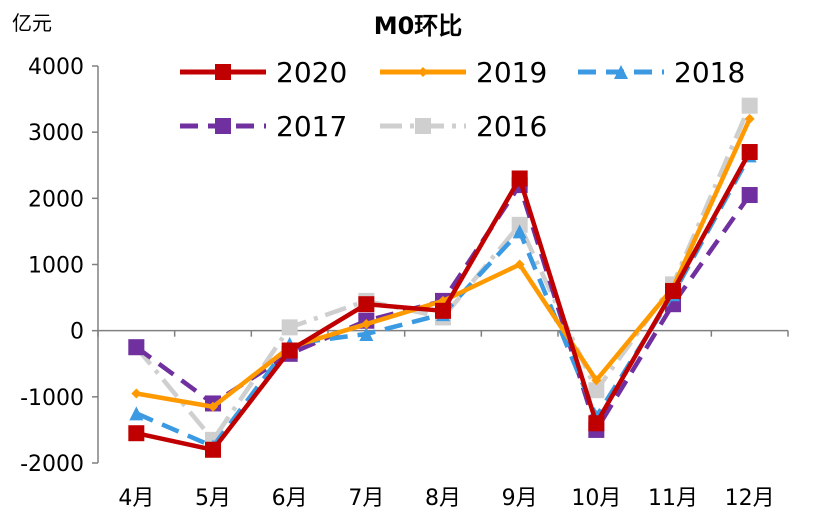 This screenshot has height=518, width=828. Describe the element at coordinates (311, 126) in the screenshot. I see `legend-label-2017: 2017` at that location.